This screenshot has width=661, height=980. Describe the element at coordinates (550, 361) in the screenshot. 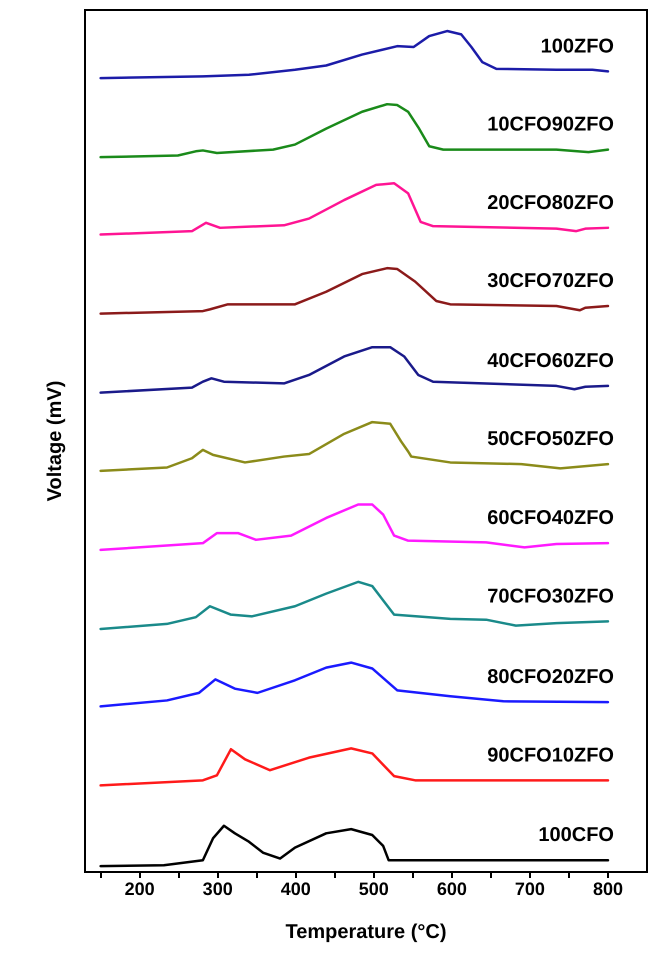

I see `series-label: 40CFO60ZFO` at that location.